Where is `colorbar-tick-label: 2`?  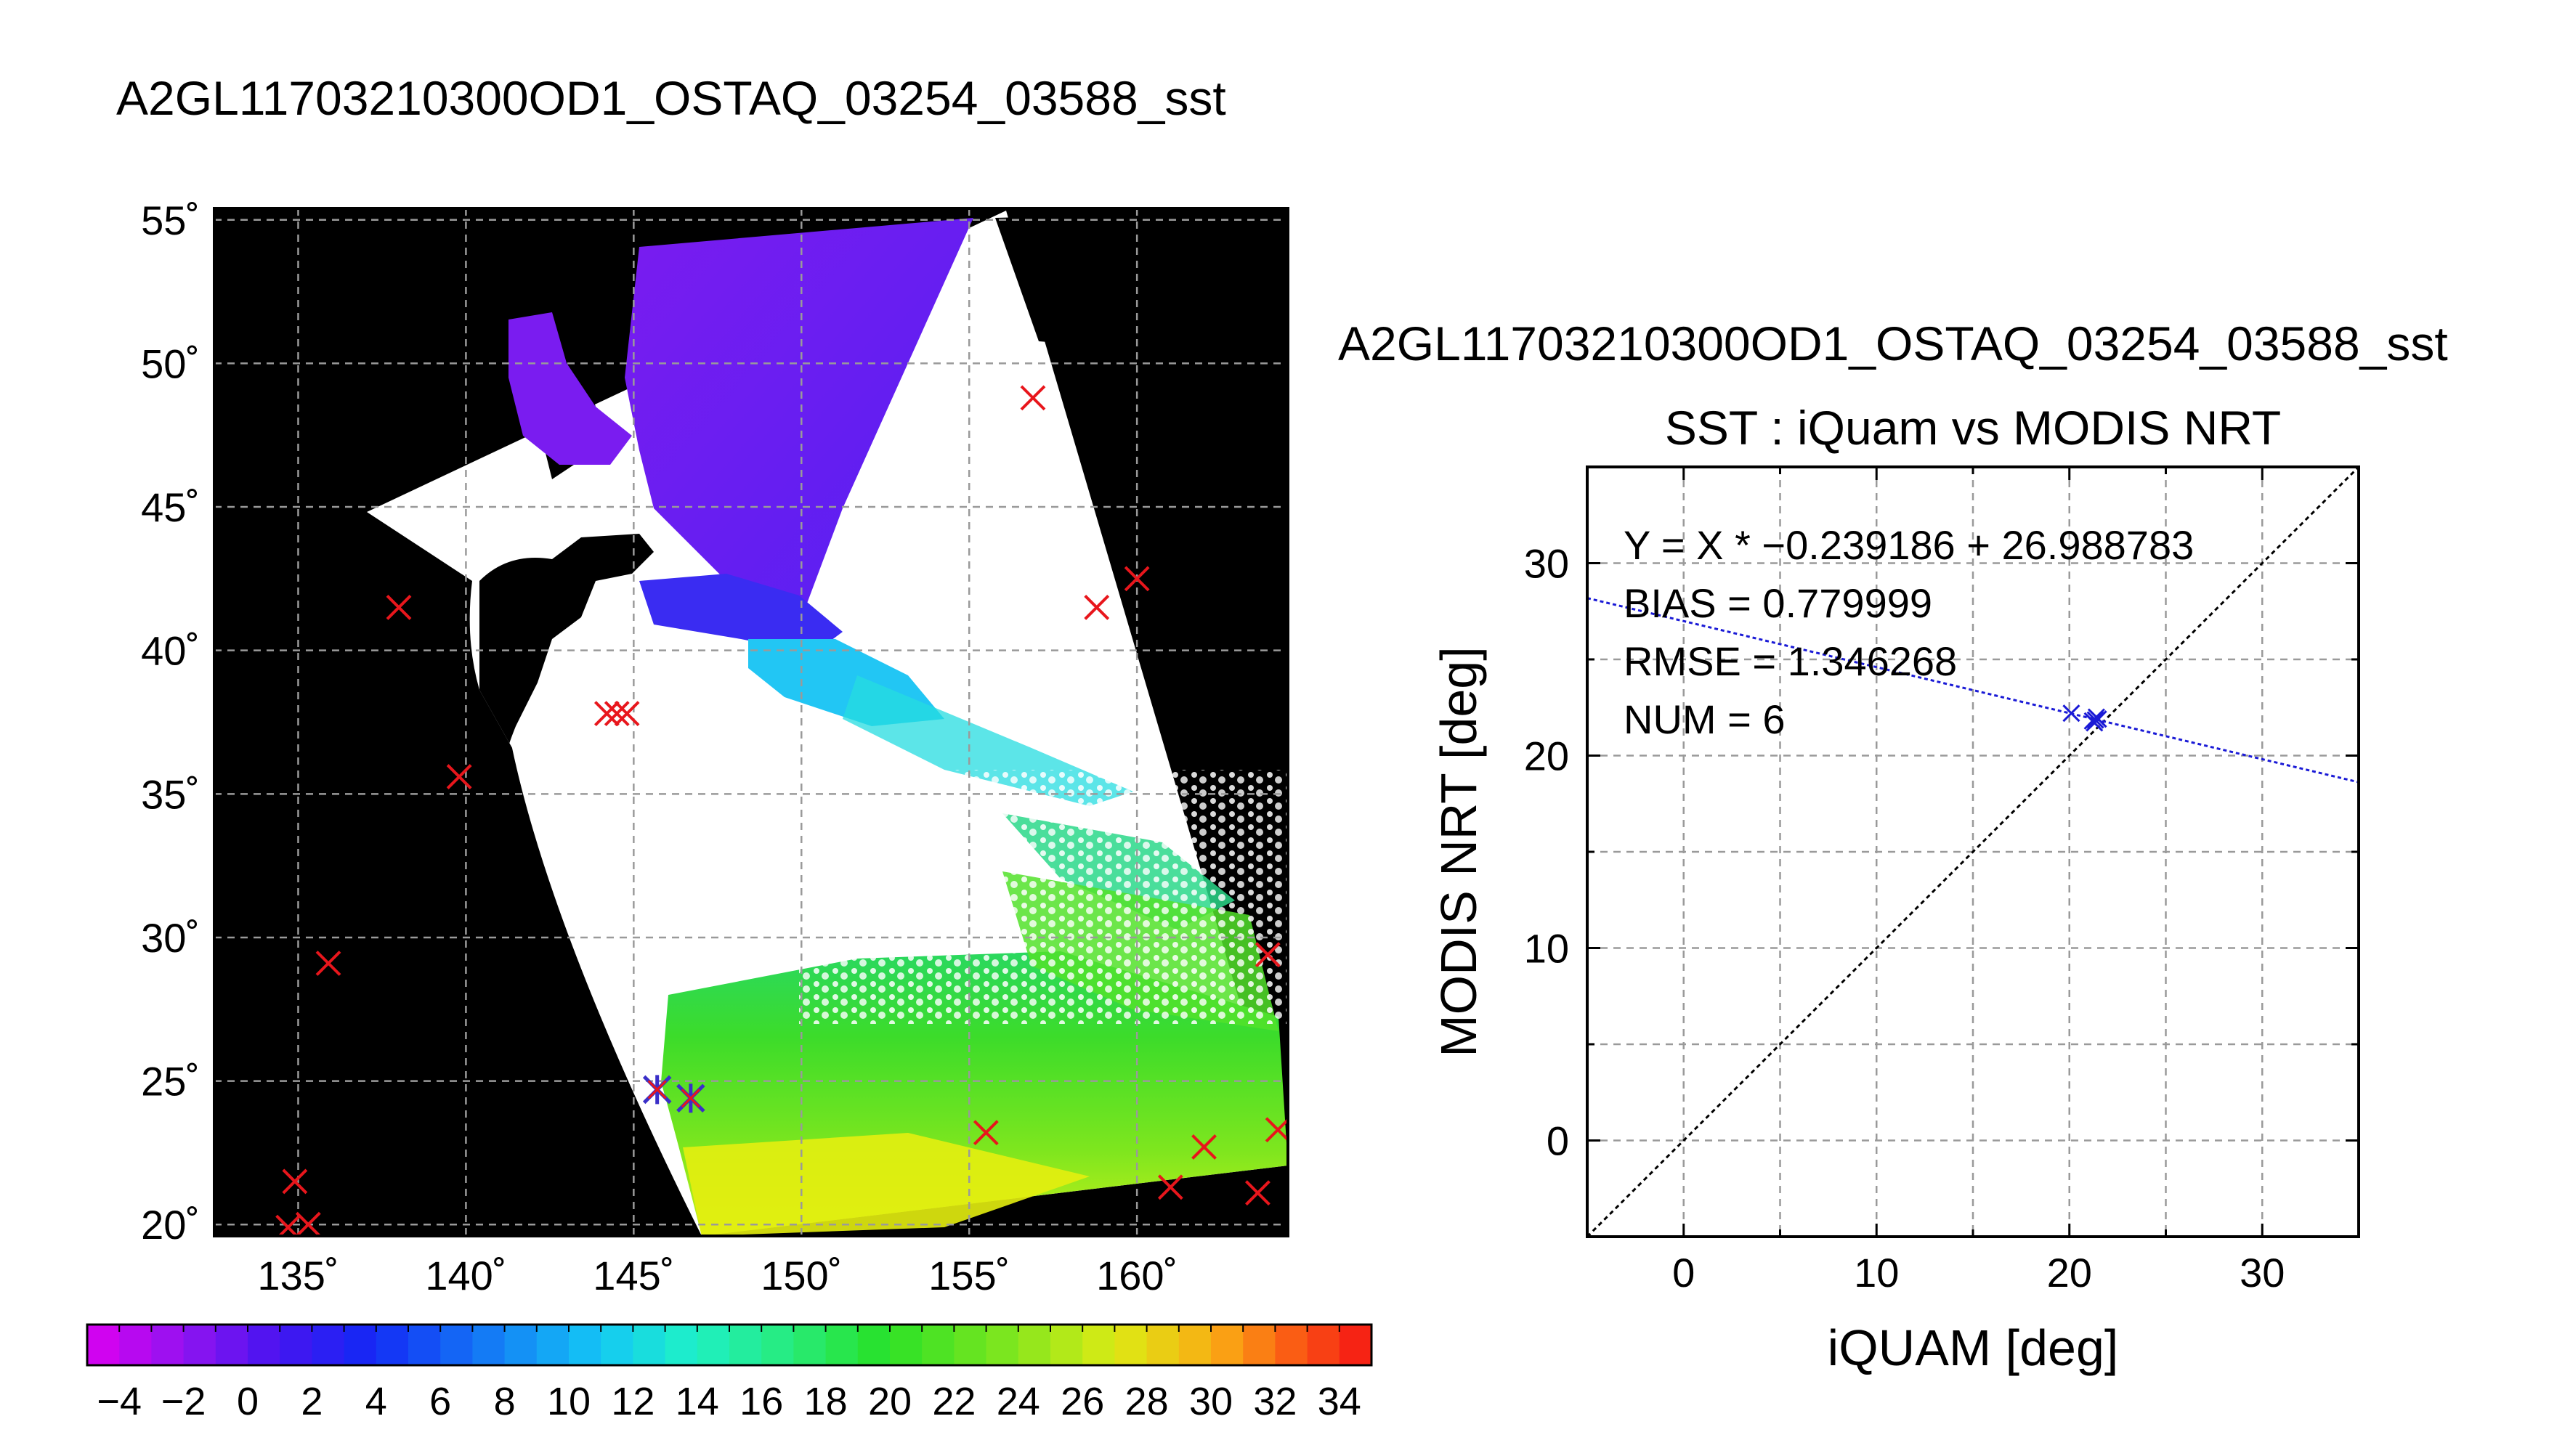 colorbar-tick-label: 2 is located at coordinates (312, 1402).